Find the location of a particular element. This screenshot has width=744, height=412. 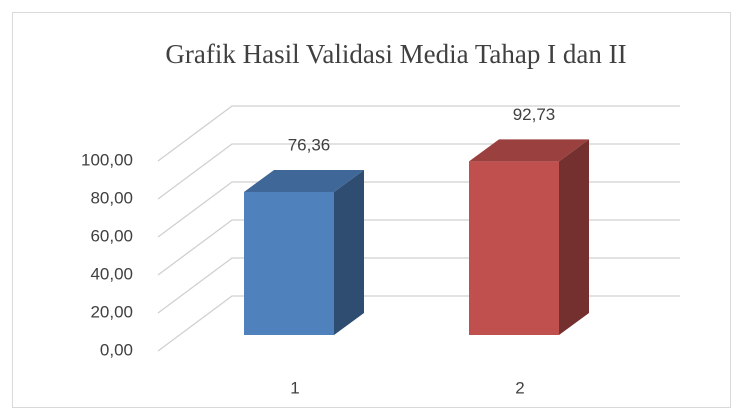

y-tick-label: 20,00 is located at coordinates (111, 311).